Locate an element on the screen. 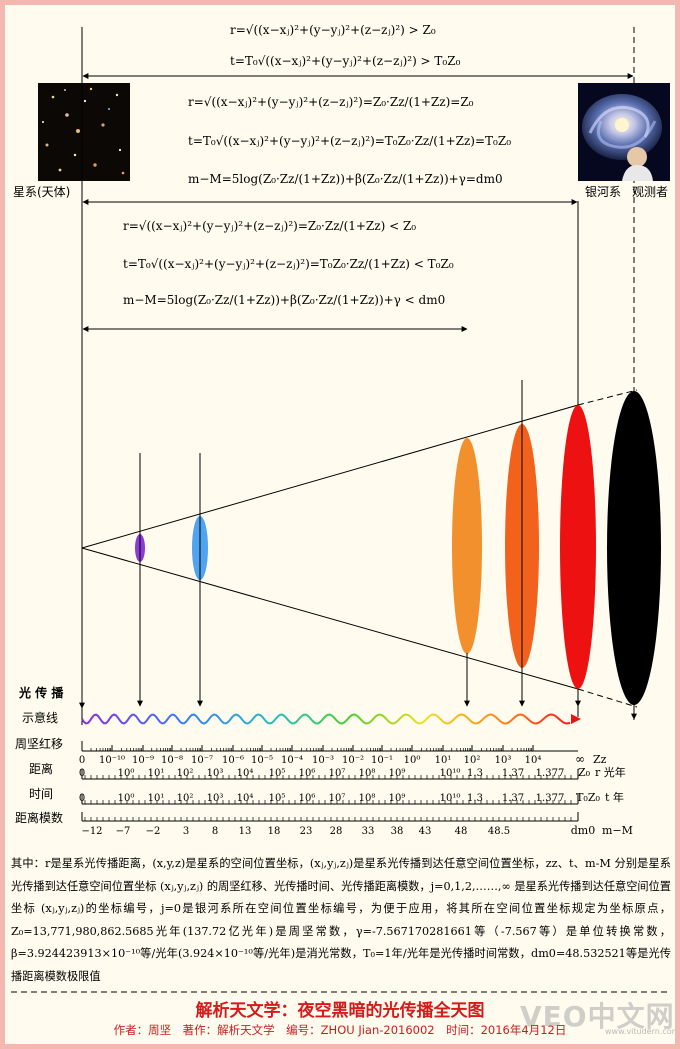  time-tick-label: 10⁵ is located at coordinates (277, 798).